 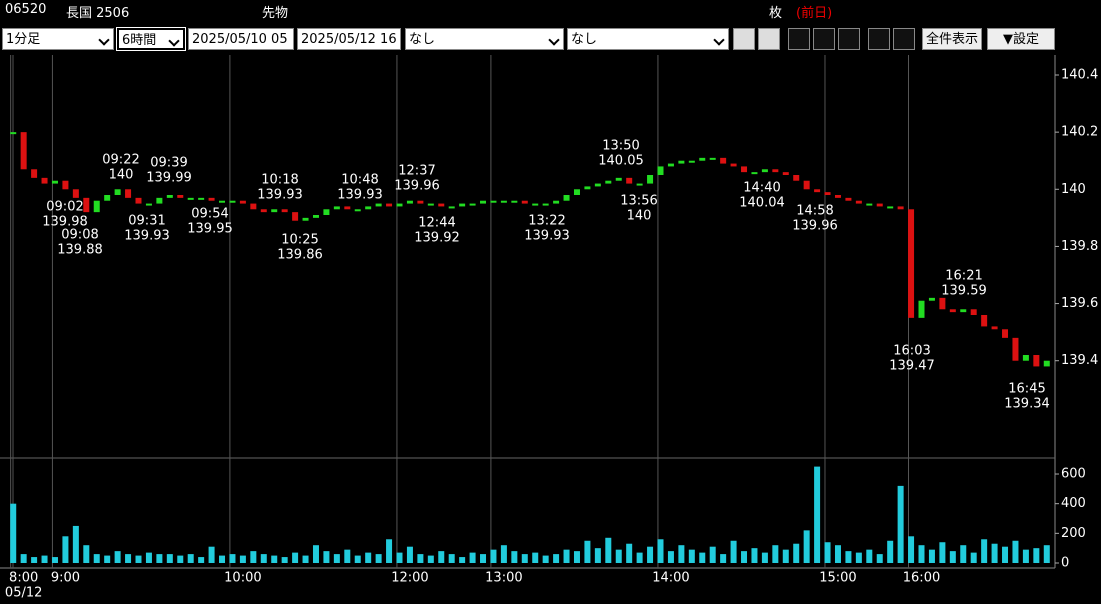 I want to click on y-tick-label: 139.4, so click(x=1079, y=360).